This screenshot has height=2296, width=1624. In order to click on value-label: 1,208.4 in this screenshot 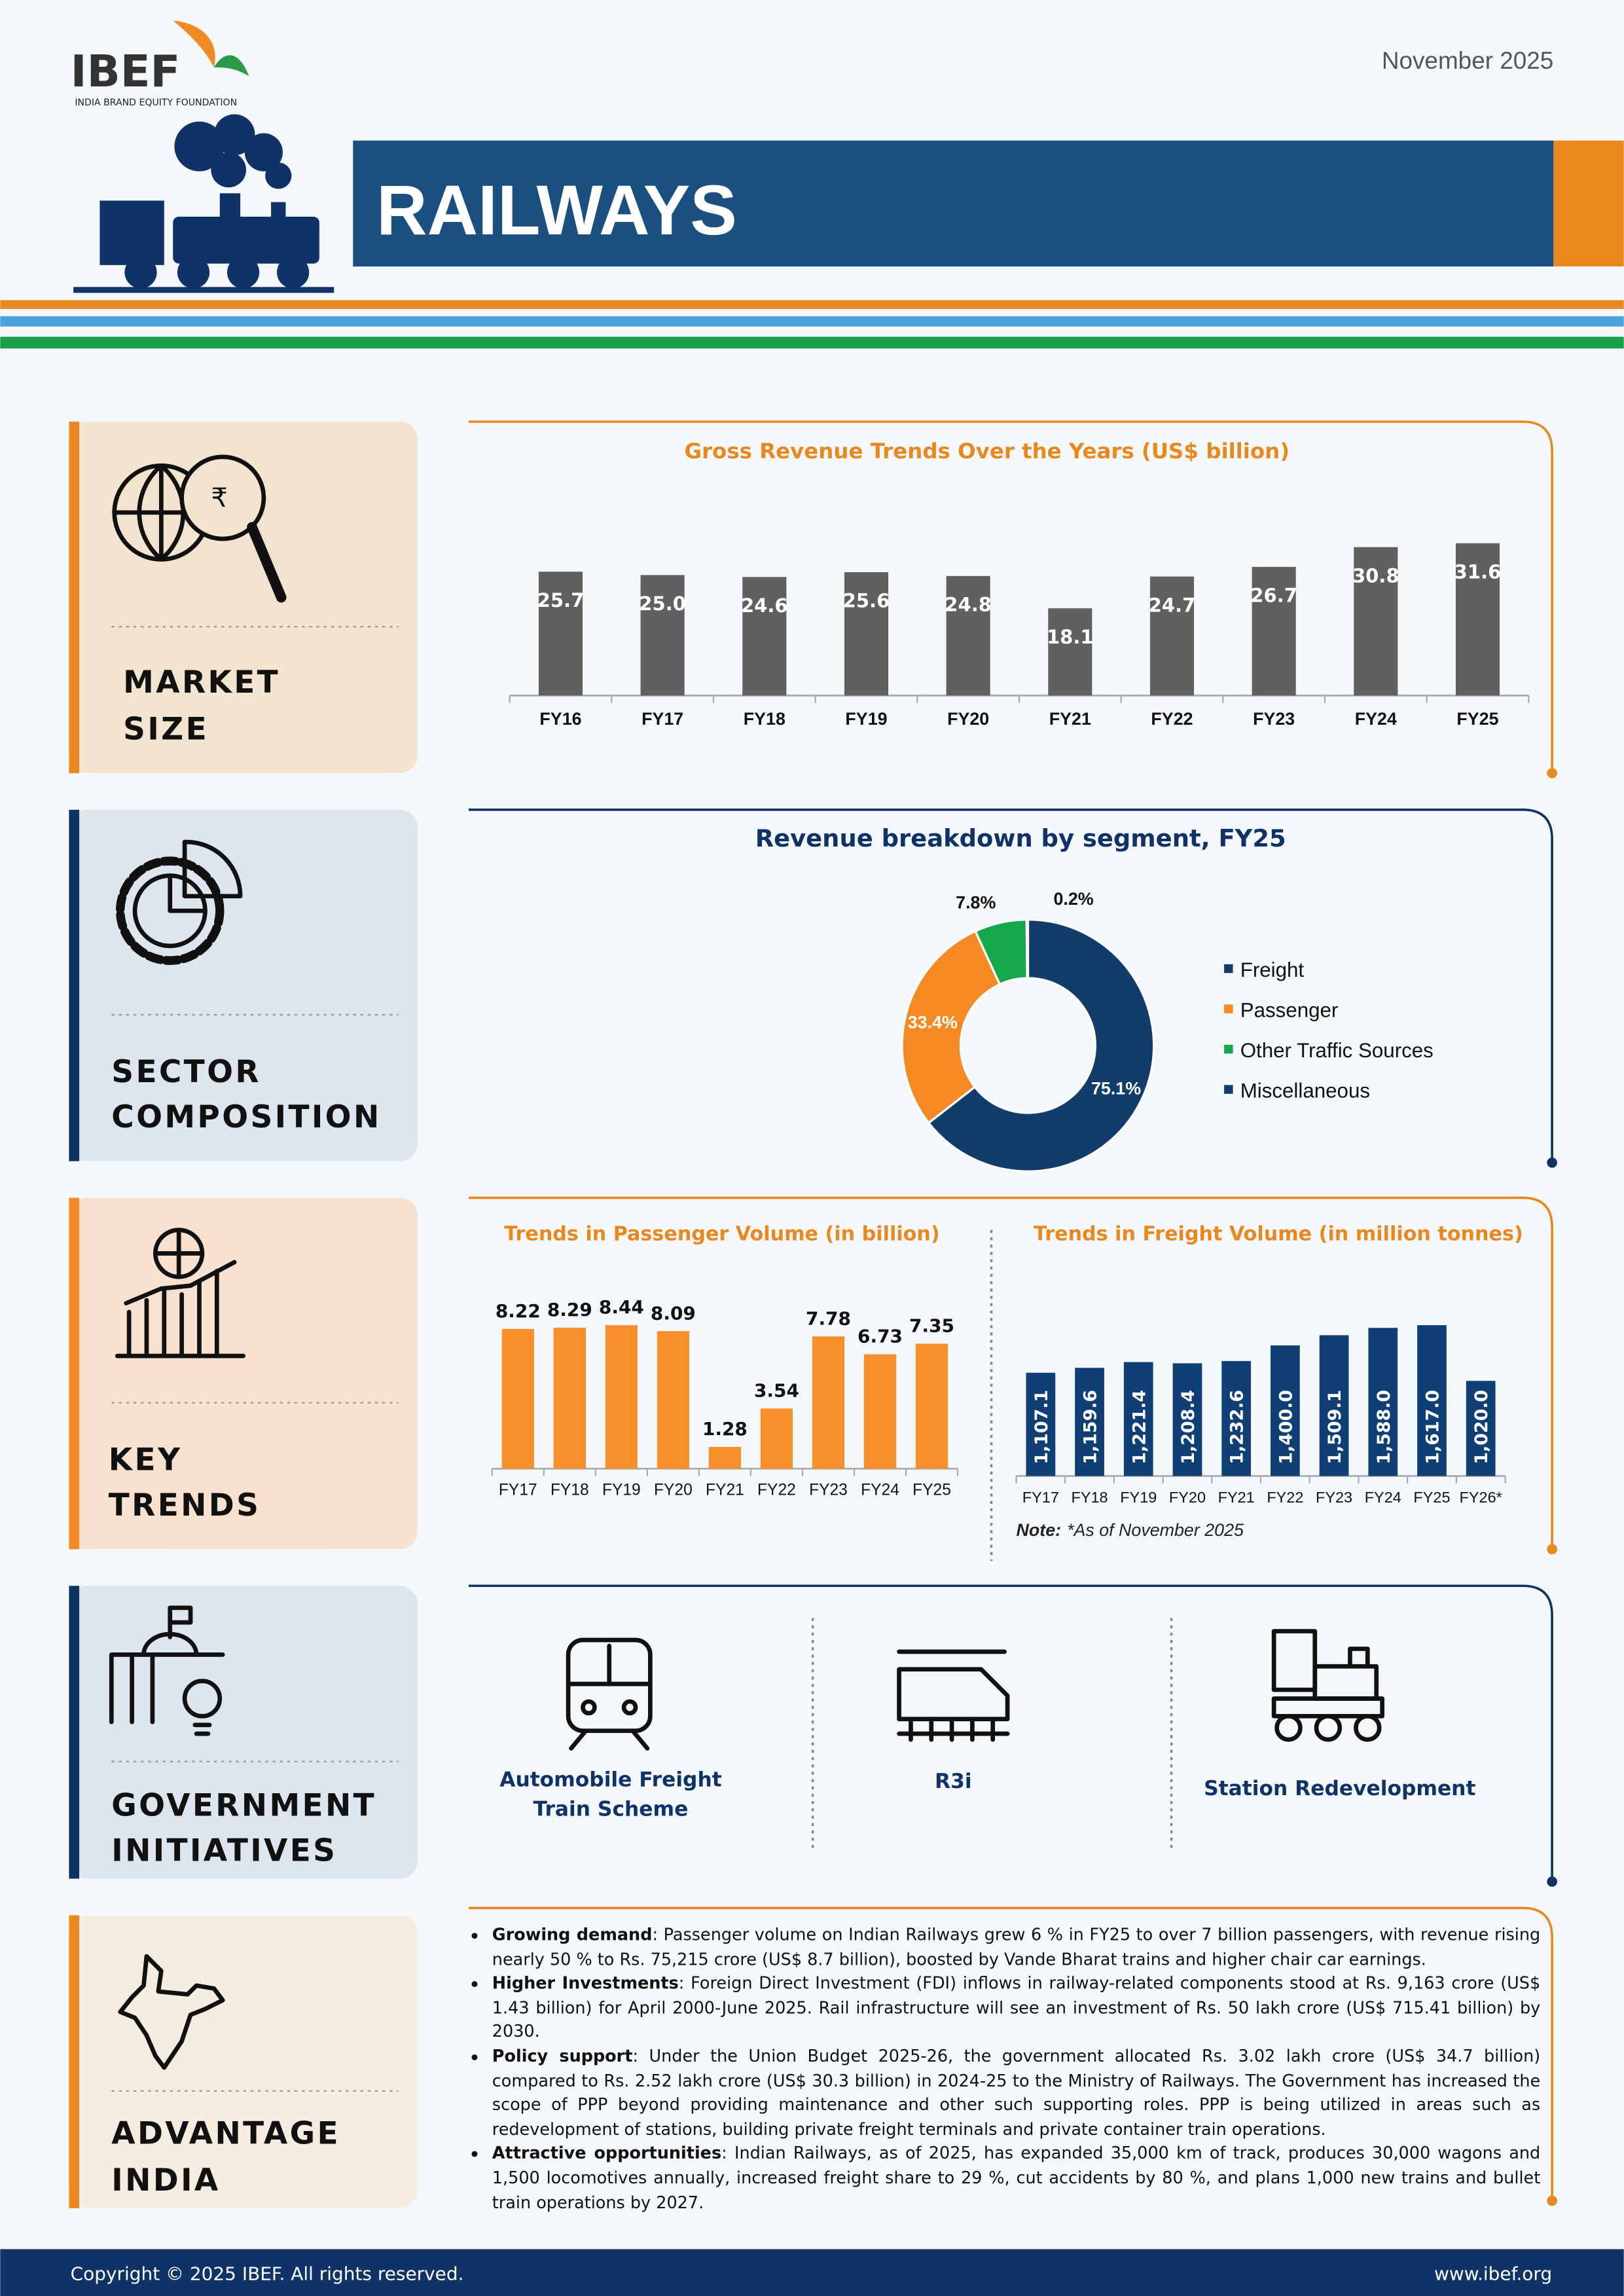, I will do `click(1188, 1427)`.